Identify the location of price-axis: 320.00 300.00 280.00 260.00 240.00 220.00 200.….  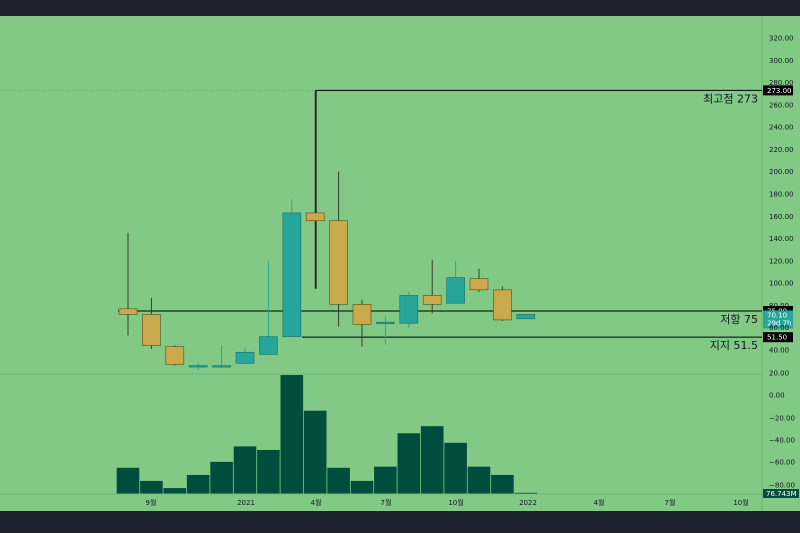
(782, 262).